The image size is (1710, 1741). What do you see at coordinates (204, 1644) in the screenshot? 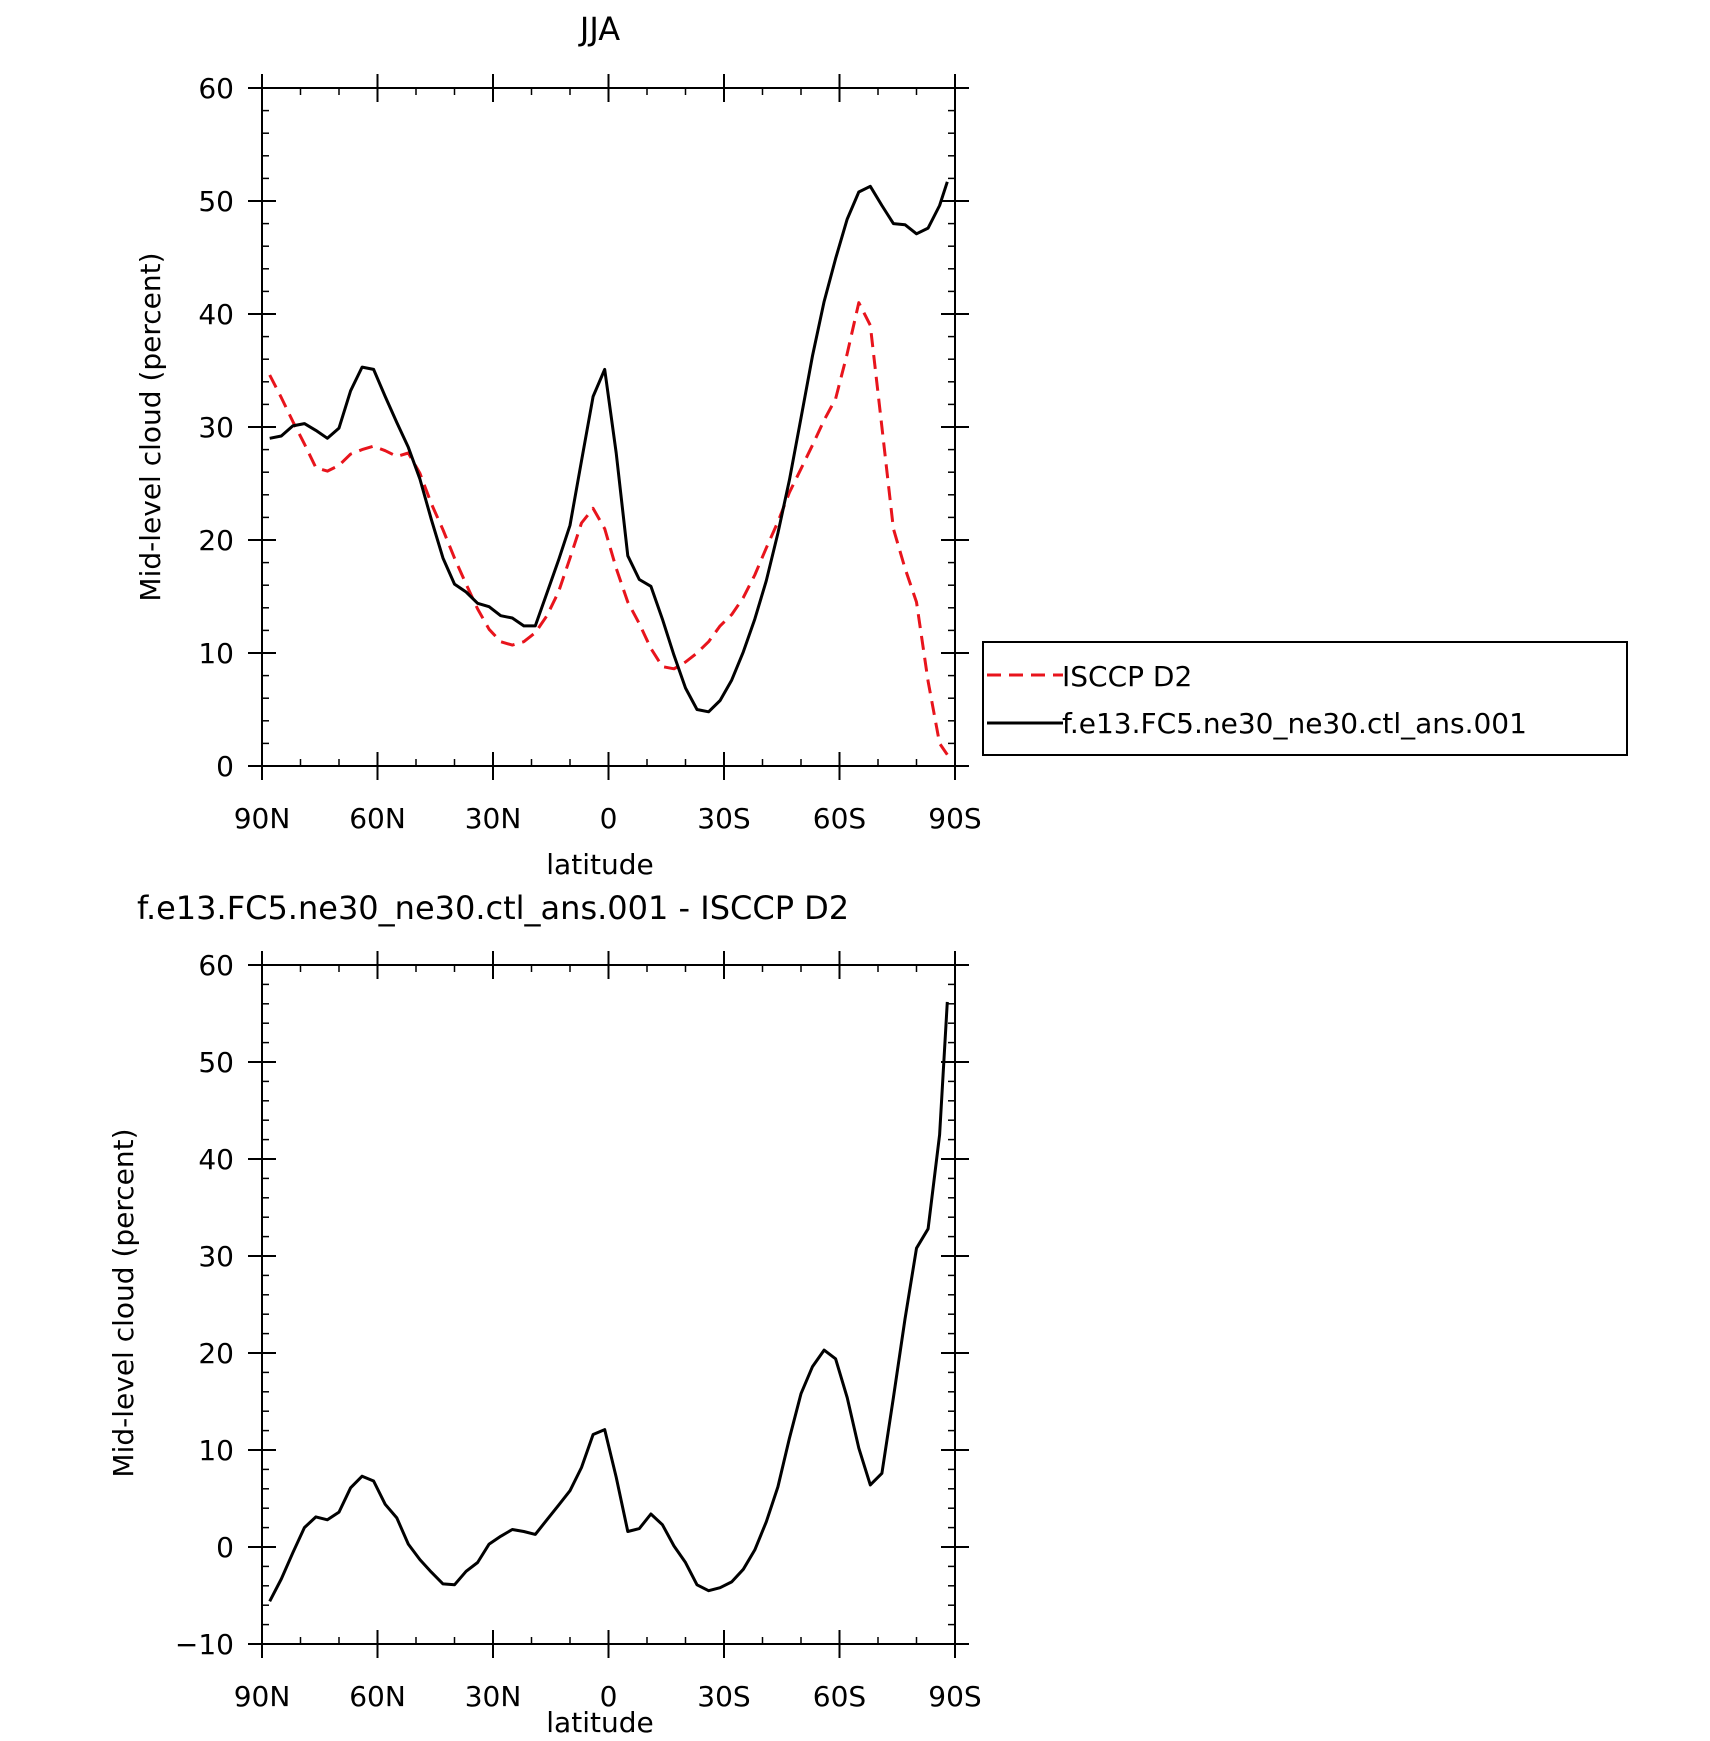
I see `y-tick-label: −10` at bounding box center [204, 1644].